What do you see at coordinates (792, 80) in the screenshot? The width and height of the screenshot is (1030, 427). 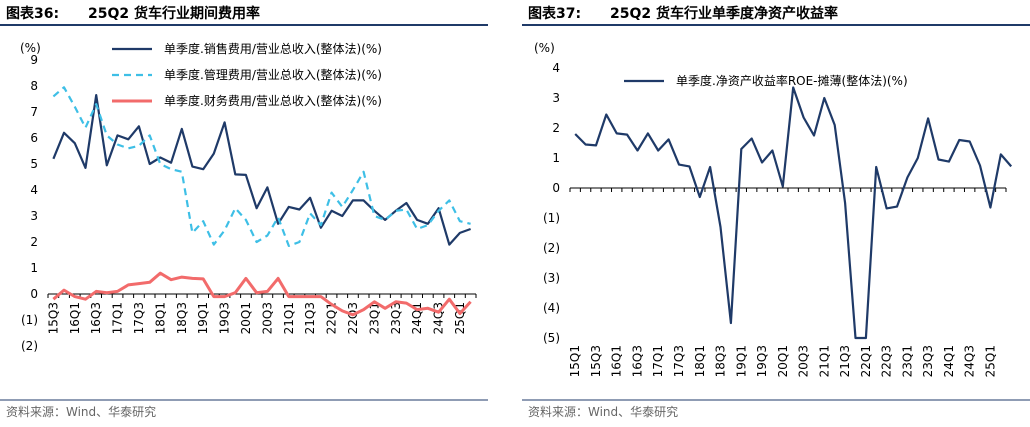 I see `legend-label: 单季度.净资产收益率ROE-摊薄(整体法)(%)` at bounding box center [792, 80].